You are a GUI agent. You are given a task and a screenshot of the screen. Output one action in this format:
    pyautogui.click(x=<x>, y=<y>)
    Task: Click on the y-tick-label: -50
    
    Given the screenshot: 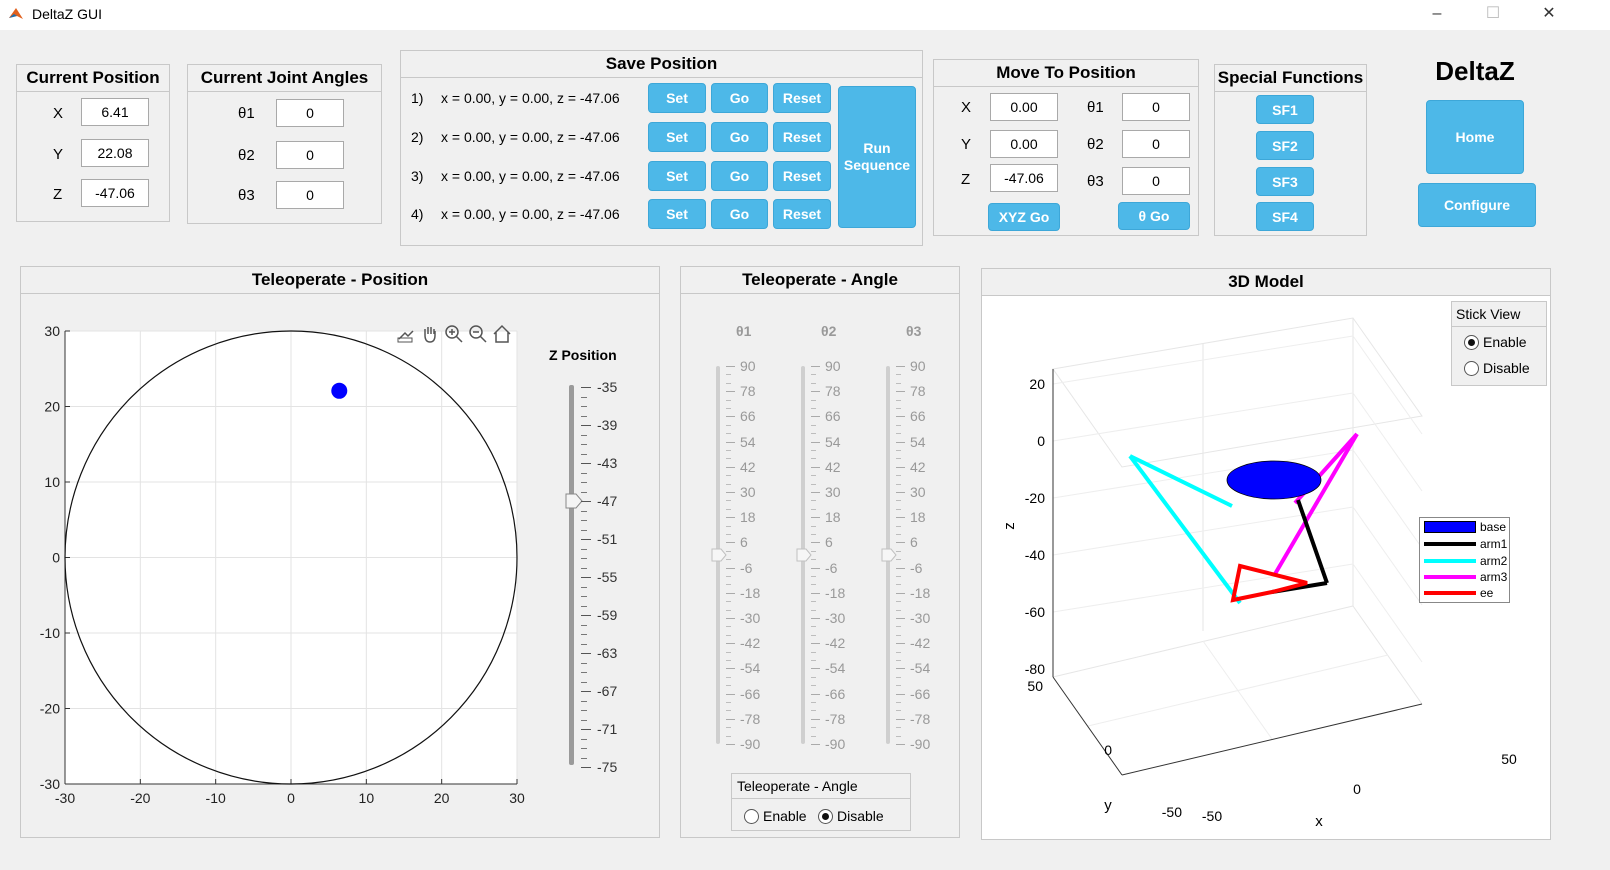 What is the action you would take?
    pyautogui.click(x=1172, y=812)
    